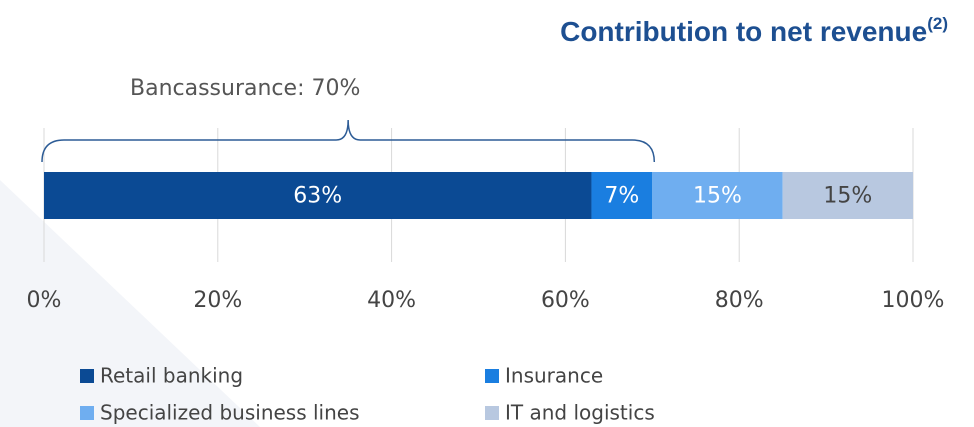  What do you see at coordinates (230, 413) in the screenshot?
I see `legend-label: Specialized business lines` at bounding box center [230, 413].